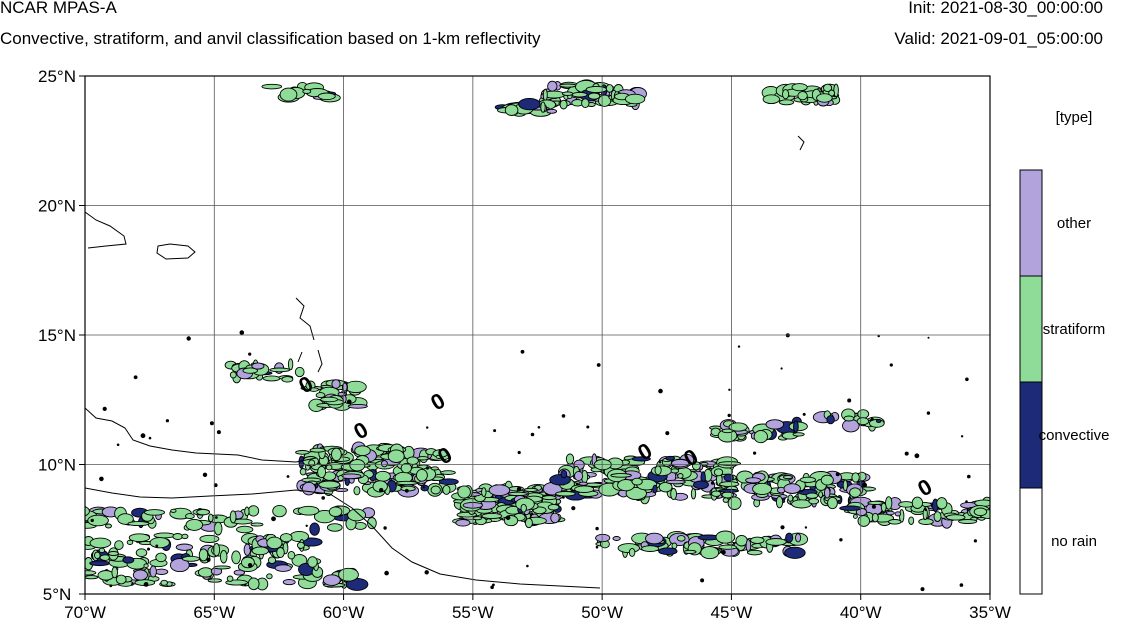 The image size is (1128, 641). I want to click on lon-tick-label: 70°W, so click(85, 612).